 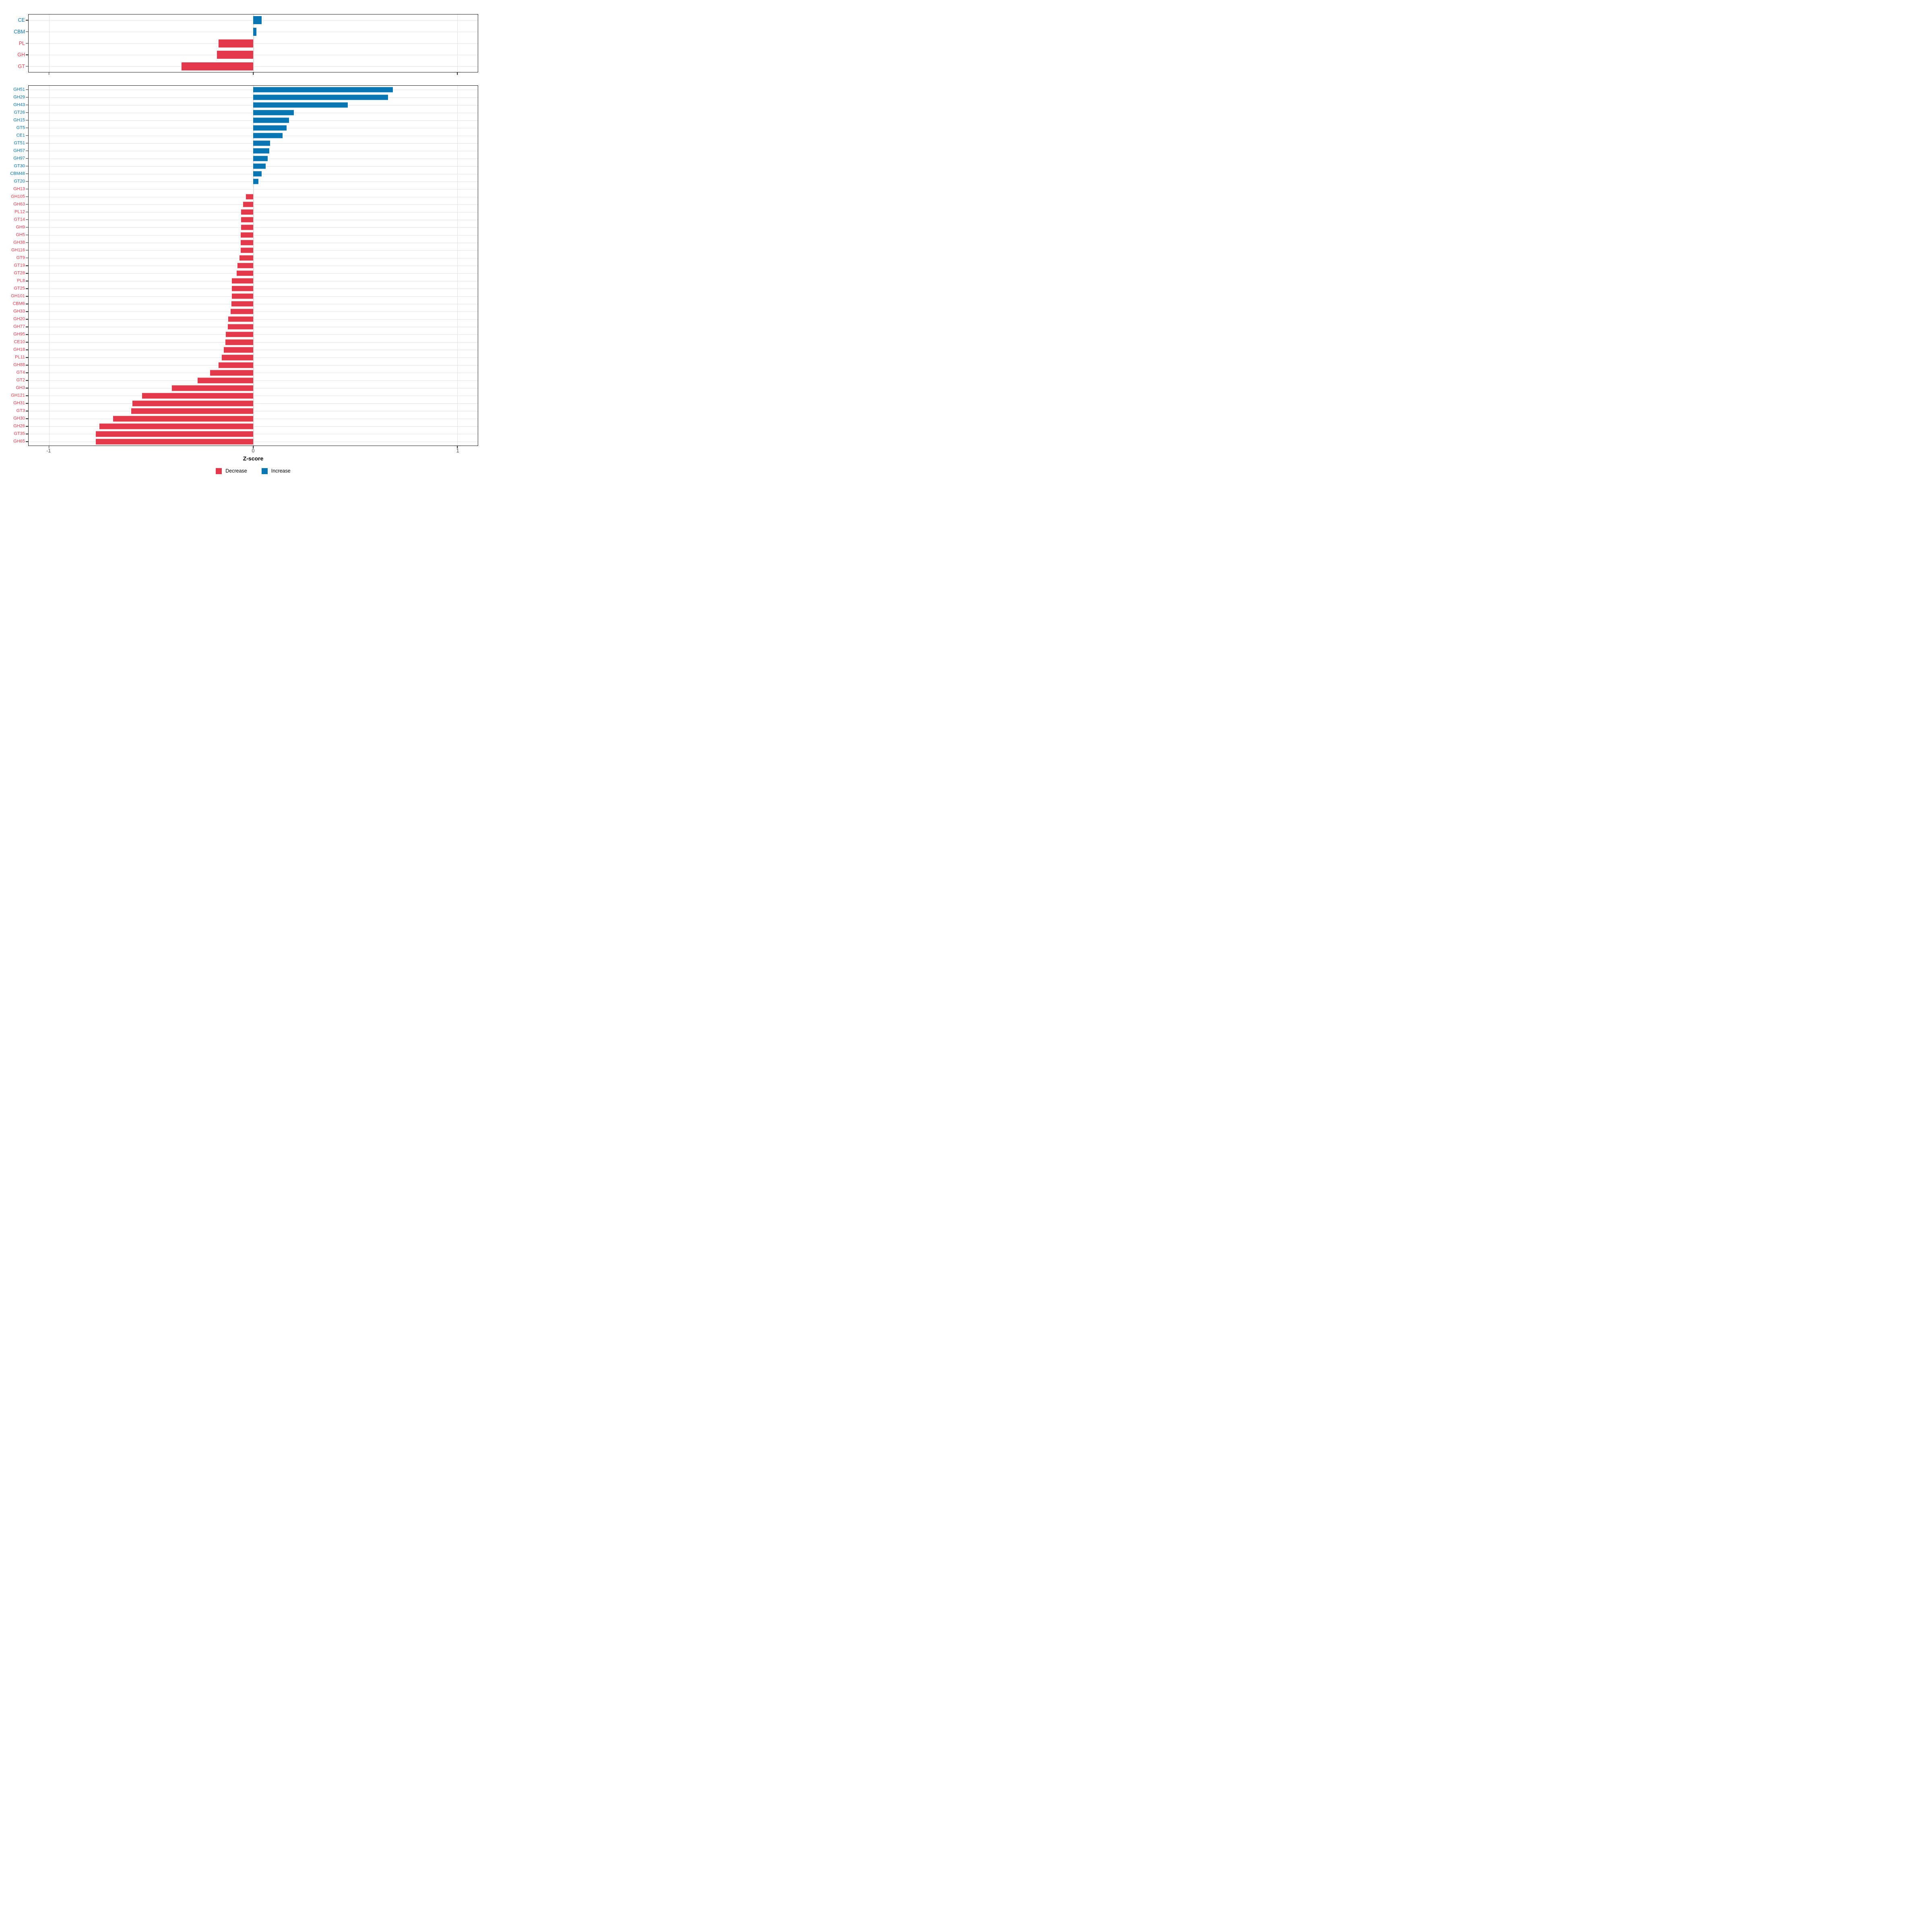 I want to click on bar-PL, so click(x=236, y=43).